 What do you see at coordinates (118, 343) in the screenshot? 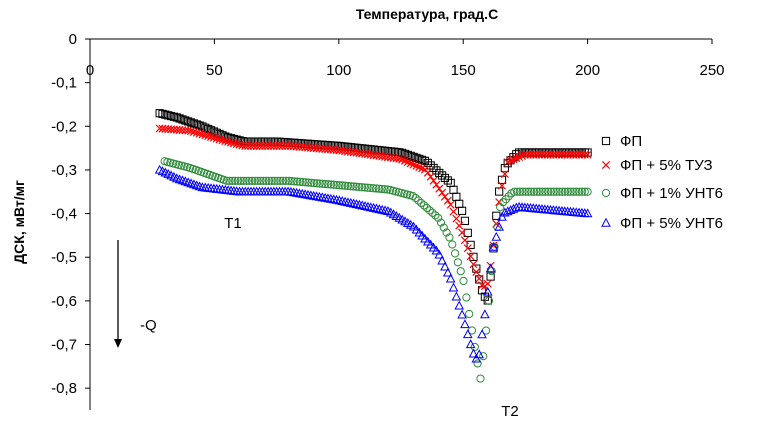
I see `heat-flow-arrow-head` at bounding box center [118, 343].